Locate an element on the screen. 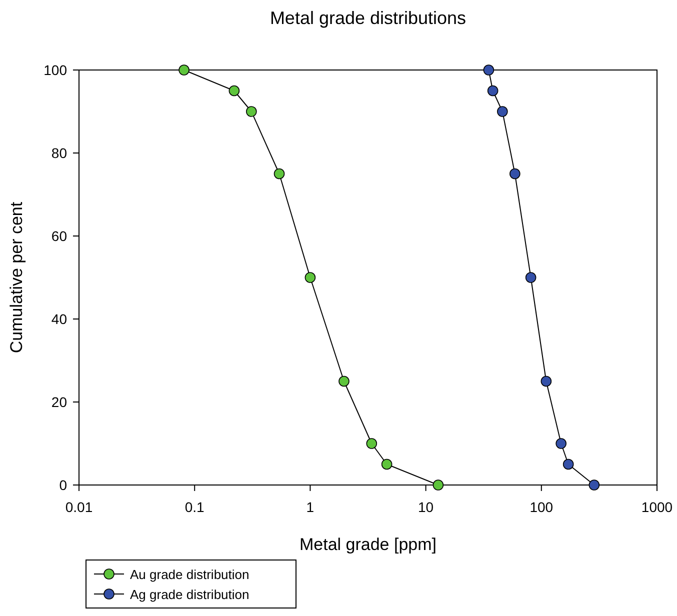  x-tick-label: 100 is located at coordinates (542, 507).